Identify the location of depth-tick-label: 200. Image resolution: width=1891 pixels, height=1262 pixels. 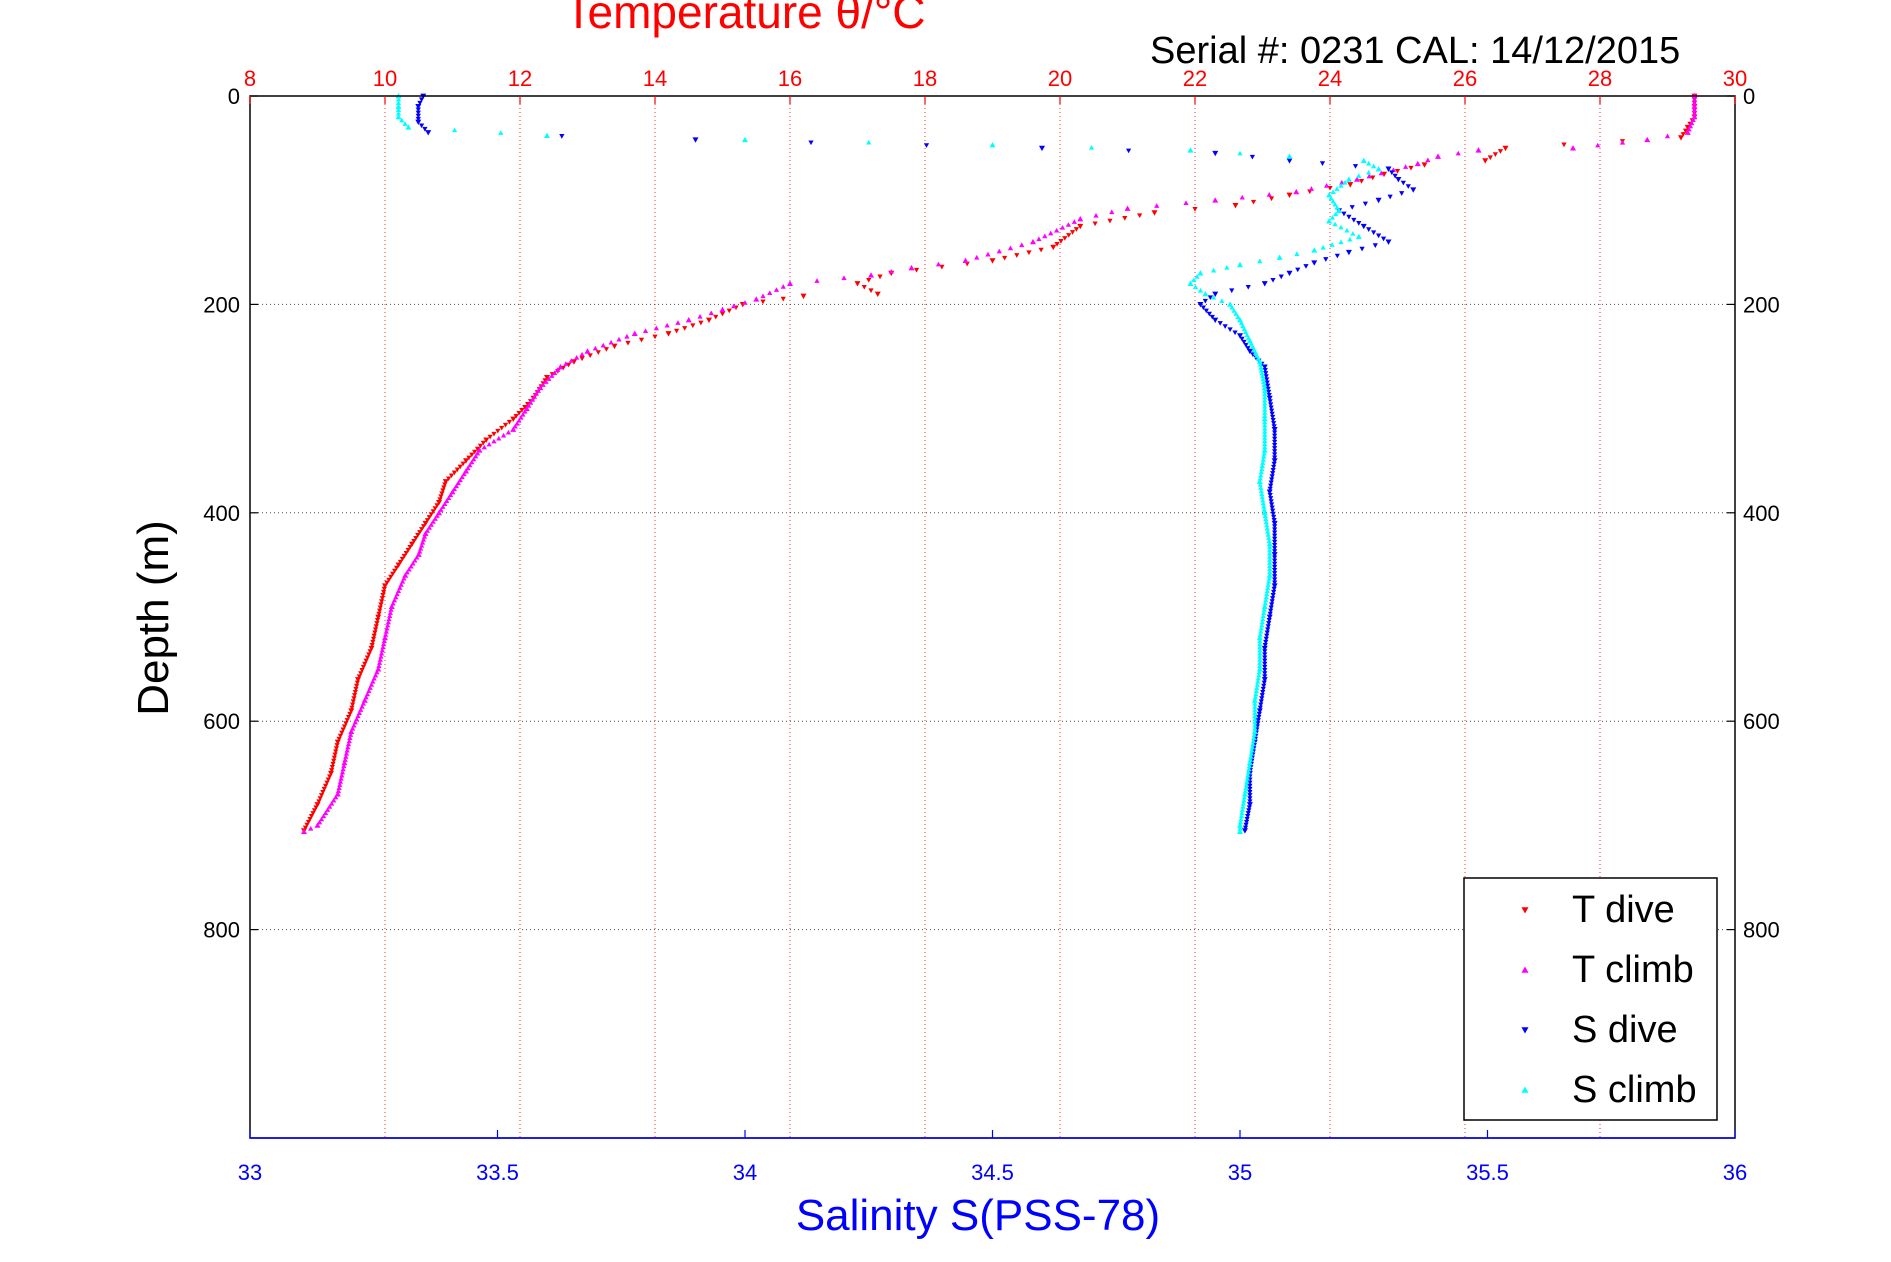
(221, 304).